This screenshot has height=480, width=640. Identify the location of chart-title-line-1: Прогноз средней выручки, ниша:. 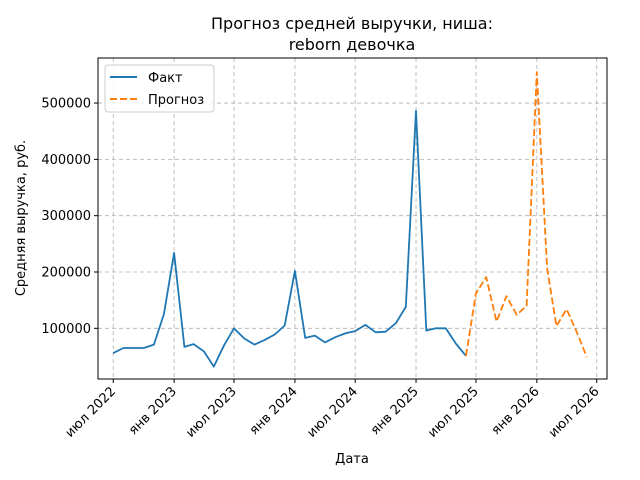
(352, 23).